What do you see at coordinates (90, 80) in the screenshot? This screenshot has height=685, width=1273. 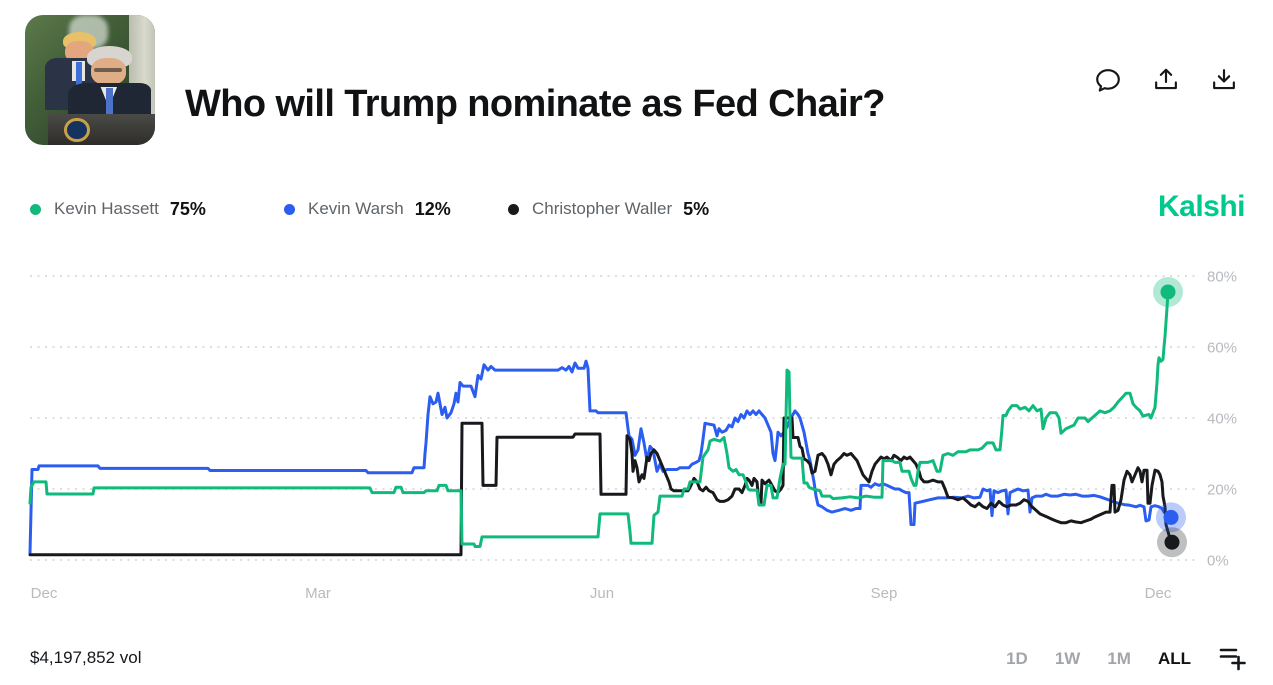 I see `market-thumbnail` at bounding box center [90, 80].